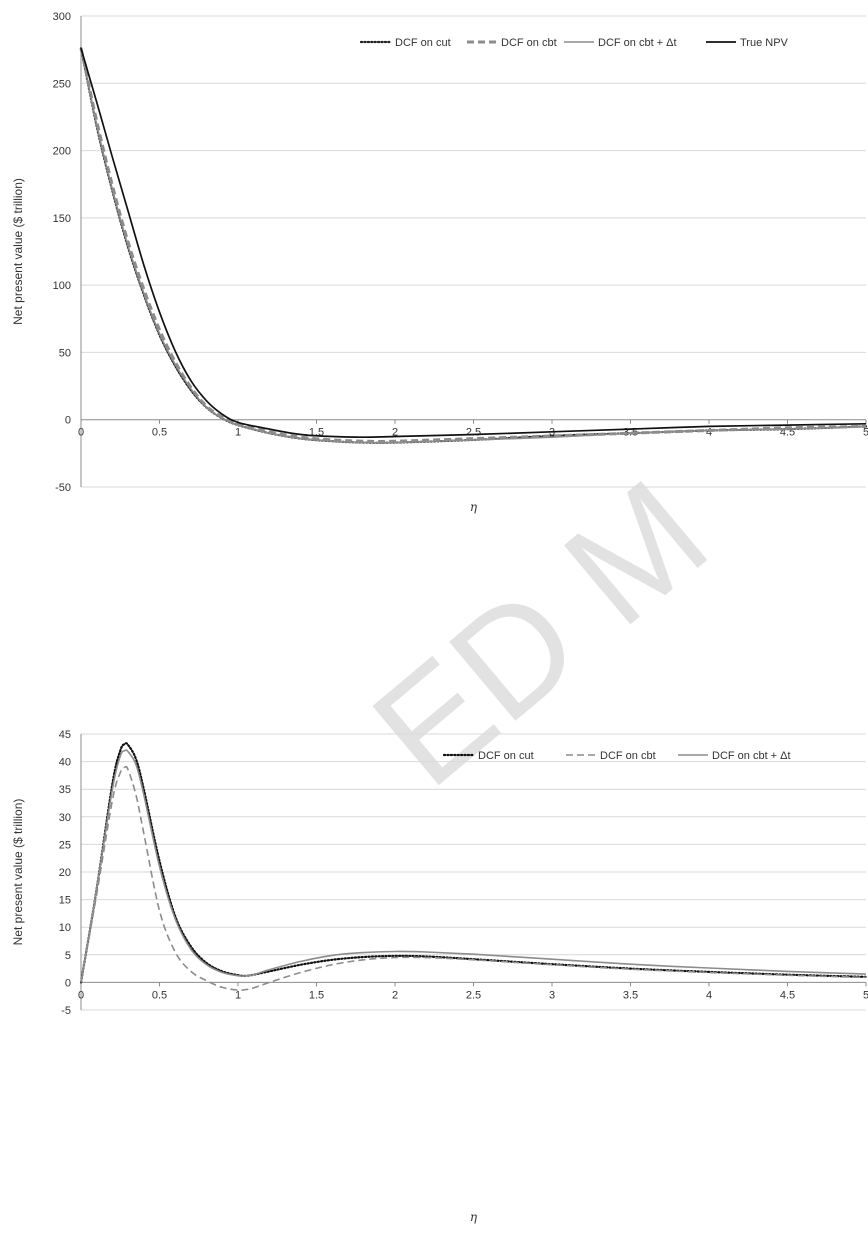  I want to click on y-tick-label: 50, so click(65, 353).